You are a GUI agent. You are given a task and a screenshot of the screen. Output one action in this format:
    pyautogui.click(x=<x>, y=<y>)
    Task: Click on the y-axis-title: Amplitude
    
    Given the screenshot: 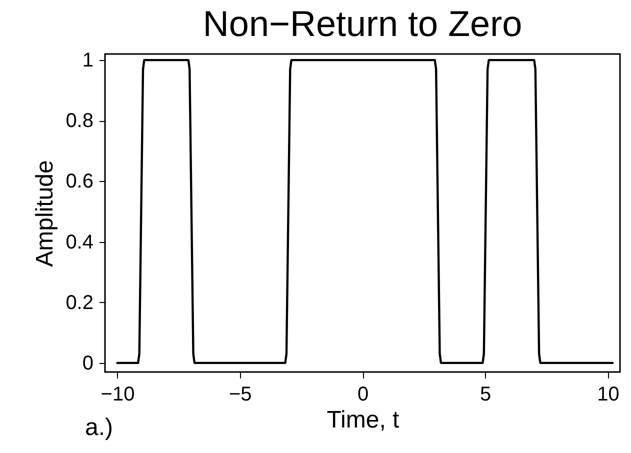 What is the action you would take?
    pyautogui.click(x=45, y=213)
    